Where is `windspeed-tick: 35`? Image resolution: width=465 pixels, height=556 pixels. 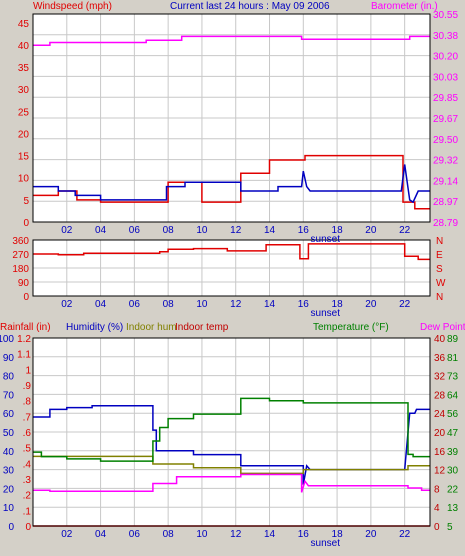 windspeed-tick: 35 is located at coordinates (24, 68).